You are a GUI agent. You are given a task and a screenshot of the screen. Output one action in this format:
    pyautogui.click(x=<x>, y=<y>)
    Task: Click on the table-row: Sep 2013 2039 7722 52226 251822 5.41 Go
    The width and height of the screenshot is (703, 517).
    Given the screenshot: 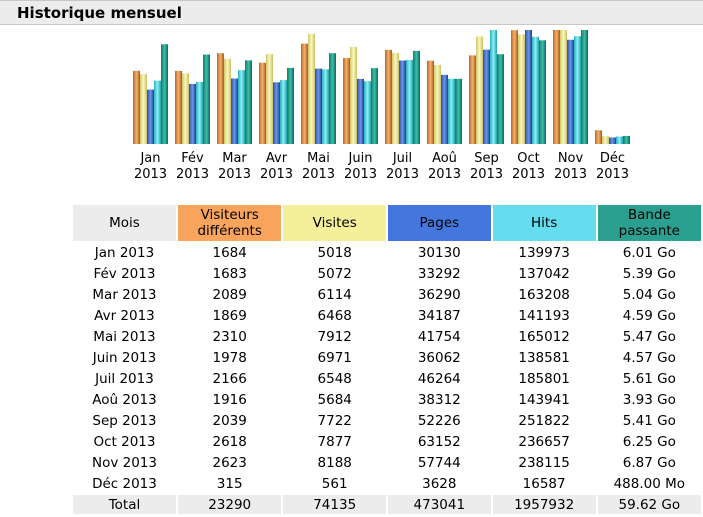 What is the action you would take?
    pyautogui.click(x=387, y=420)
    